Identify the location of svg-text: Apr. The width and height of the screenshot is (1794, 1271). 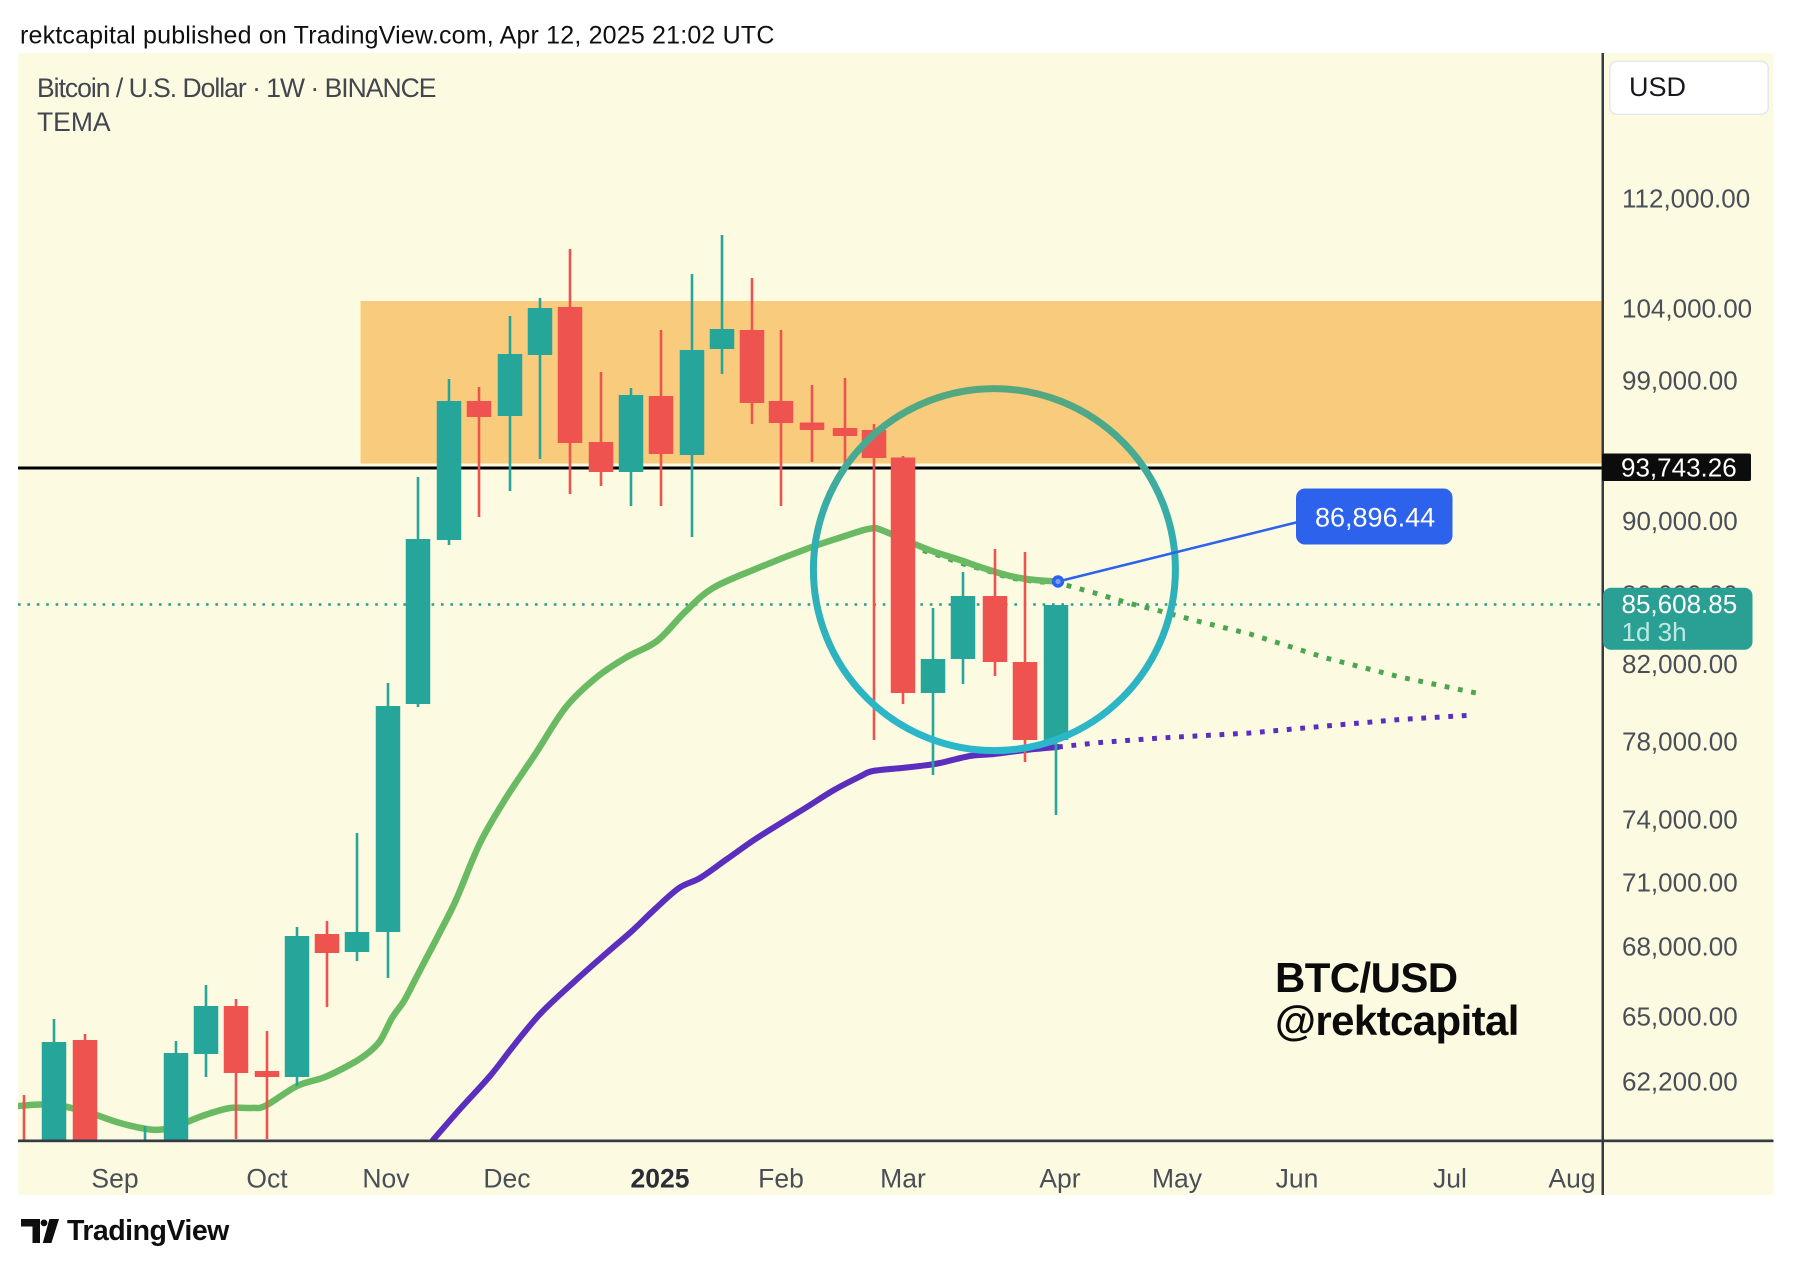
(1059, 1179).